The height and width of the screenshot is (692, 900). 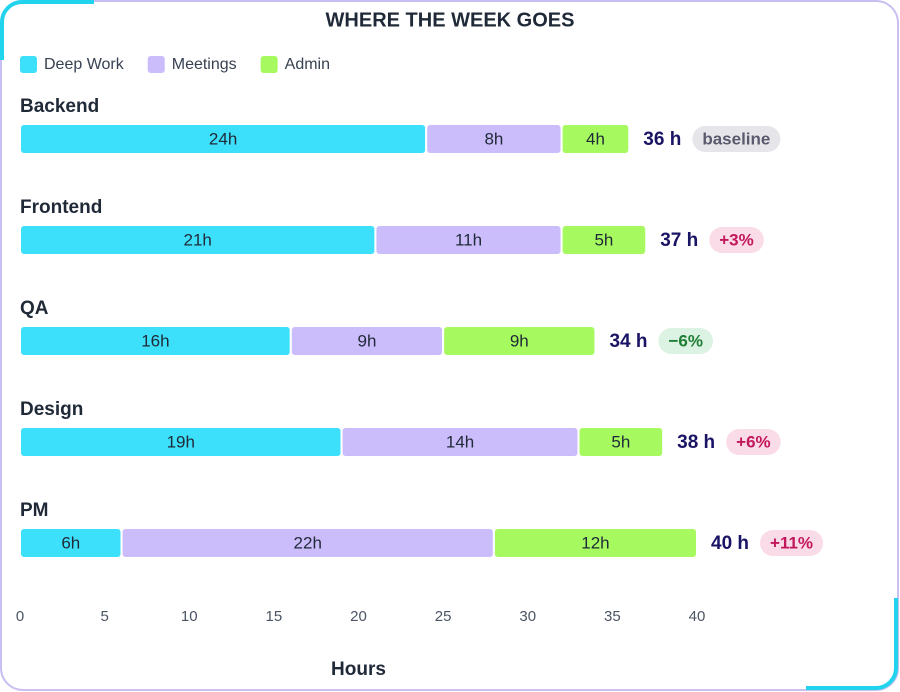 I want to click on x-tick-label: 35, so click(x=612, y=616).